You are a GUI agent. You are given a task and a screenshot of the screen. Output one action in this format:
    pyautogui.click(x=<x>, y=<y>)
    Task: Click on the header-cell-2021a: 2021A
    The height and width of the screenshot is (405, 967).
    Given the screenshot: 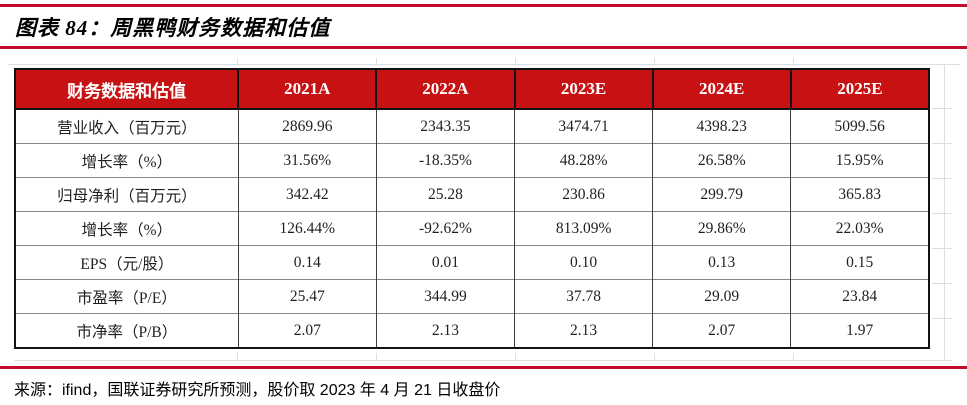 What is the action you would take?
    pyautogui.click(x=307, y=89)
    